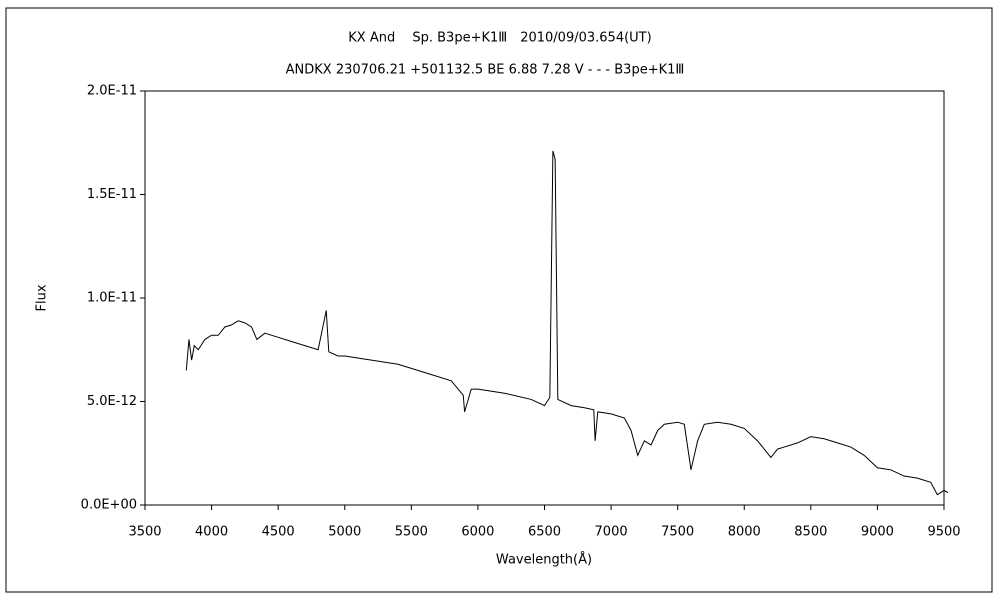 Image resolution: width=1000 pixels, height=600 pixels. I want to click on y-tick-label: 0.0E+00, so click(109, 505).